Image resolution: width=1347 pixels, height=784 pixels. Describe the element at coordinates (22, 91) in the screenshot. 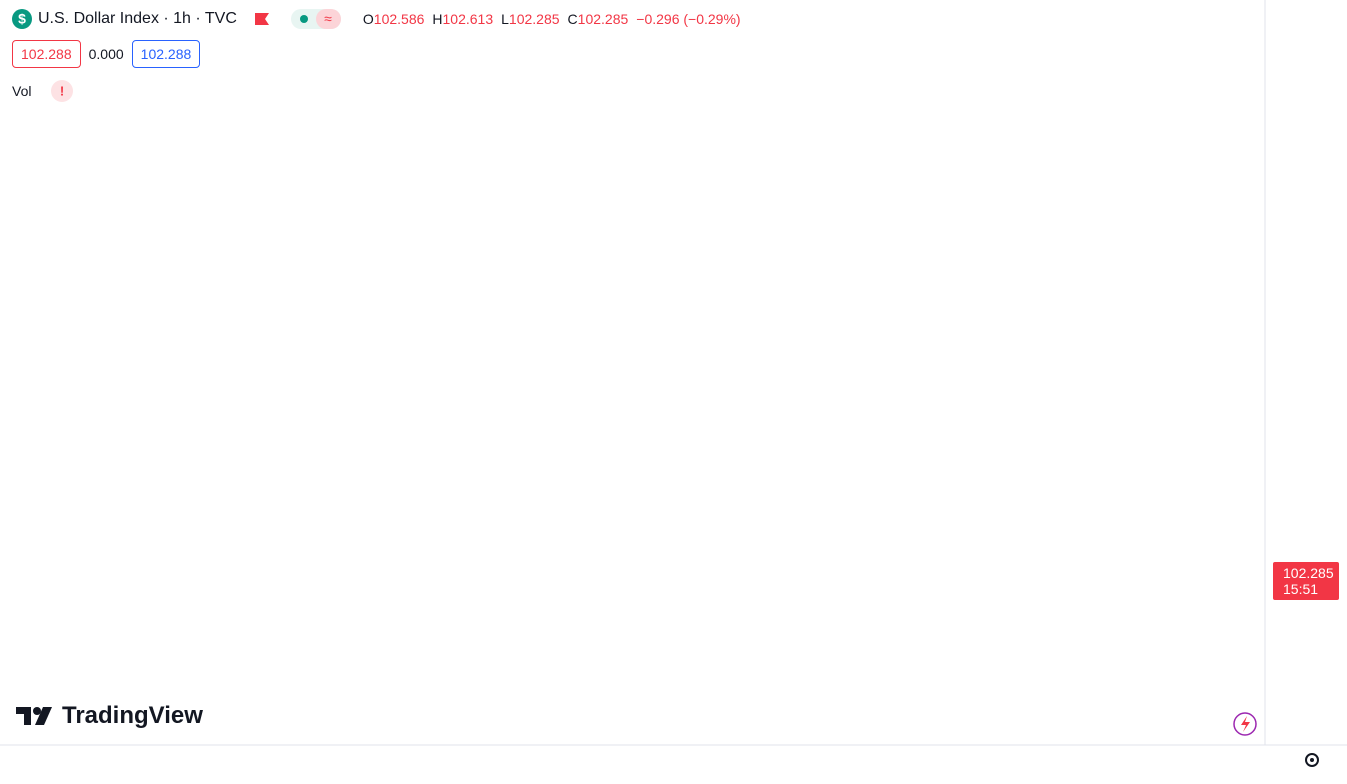

I see `volume-label: Vol` at that location.